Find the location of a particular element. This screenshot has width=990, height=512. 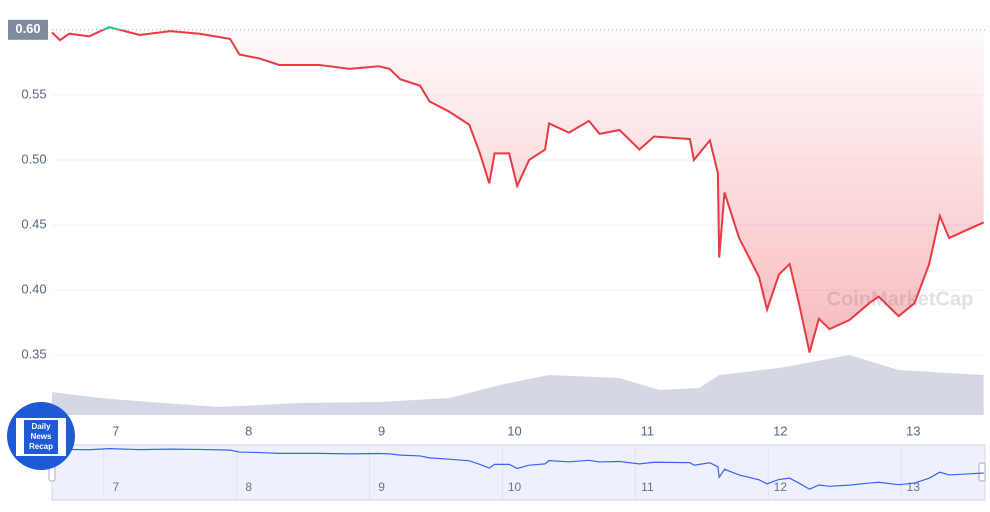

y-tick-label: 0.35 is located at coordinates (33, 354).